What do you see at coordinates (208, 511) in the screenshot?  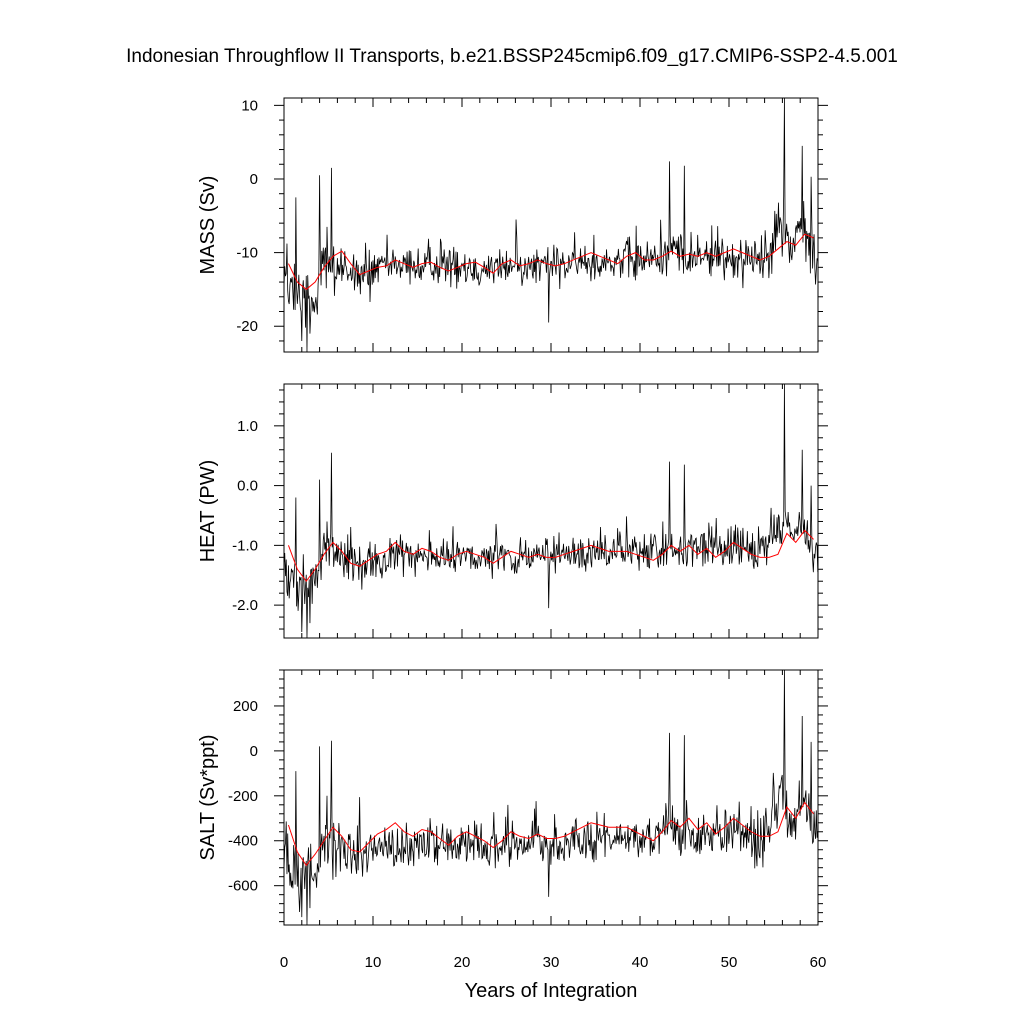 I see `y-axis-title-panel-2: HEAT (PW)` at bounding box center [208, 511].